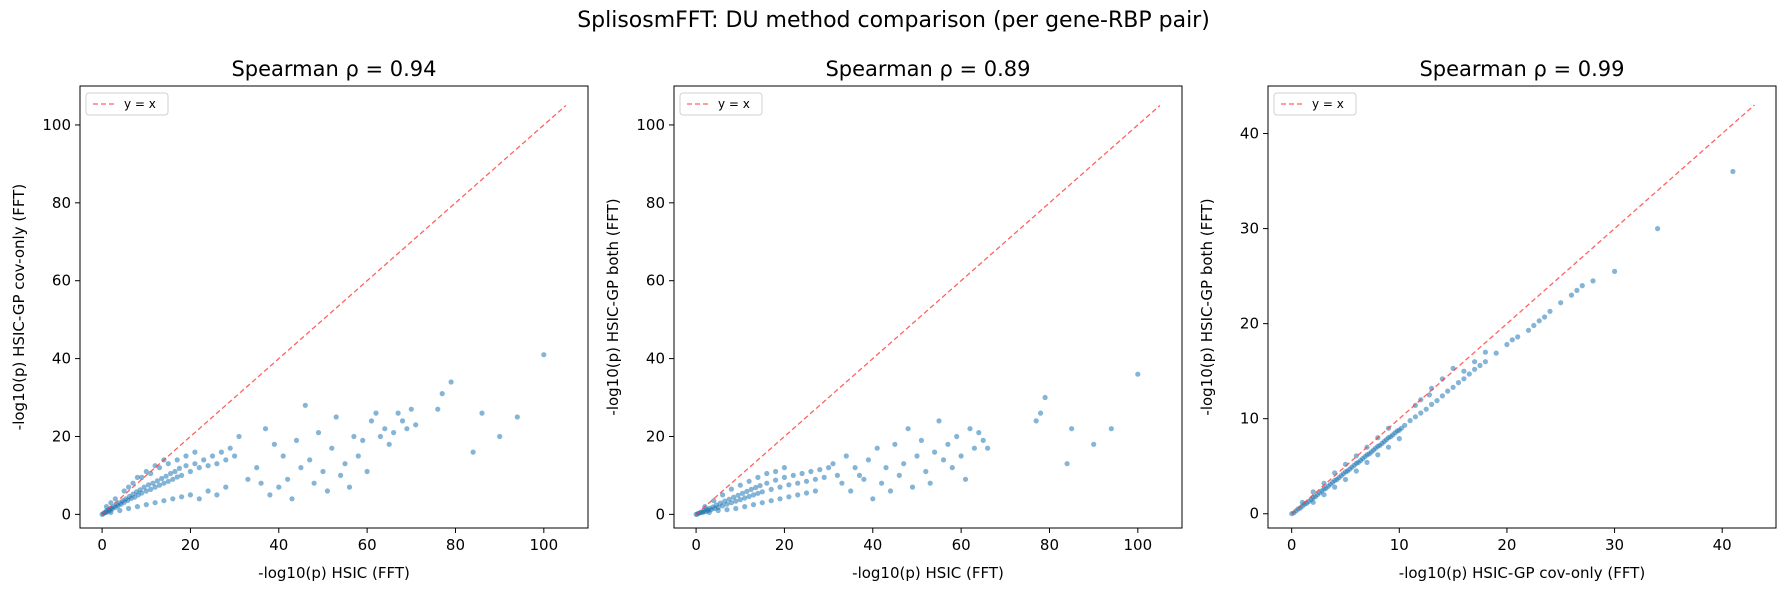  I want to click on x-tick-label: 20, so click(190, 545).